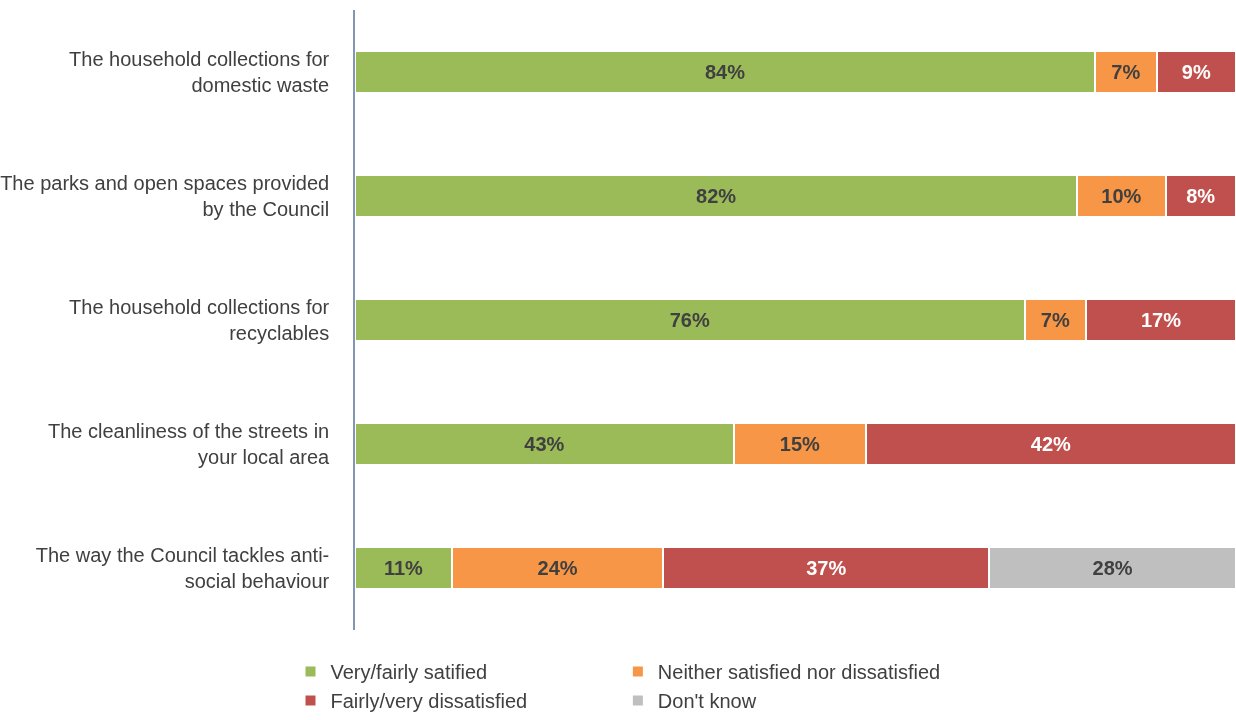 This screenshot has width=1236, height=720. I want to click on y-tick-label: The parks and open spaces provided by the Council, so click(165, 196).